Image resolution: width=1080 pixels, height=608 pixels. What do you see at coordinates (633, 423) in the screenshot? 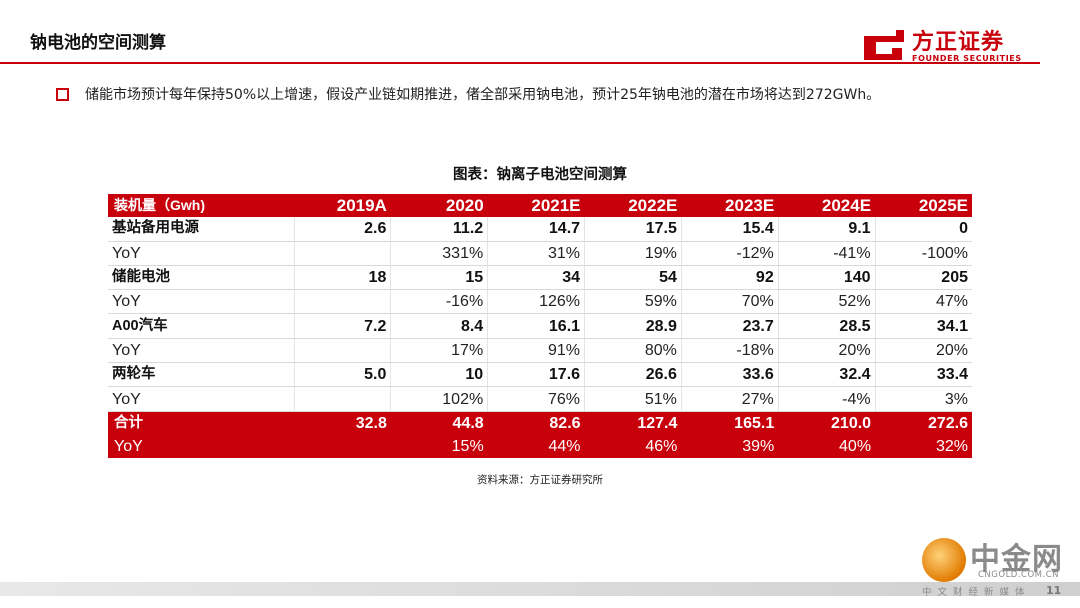
I see `table-cell: 127.4` at bounding box center [633, 423].